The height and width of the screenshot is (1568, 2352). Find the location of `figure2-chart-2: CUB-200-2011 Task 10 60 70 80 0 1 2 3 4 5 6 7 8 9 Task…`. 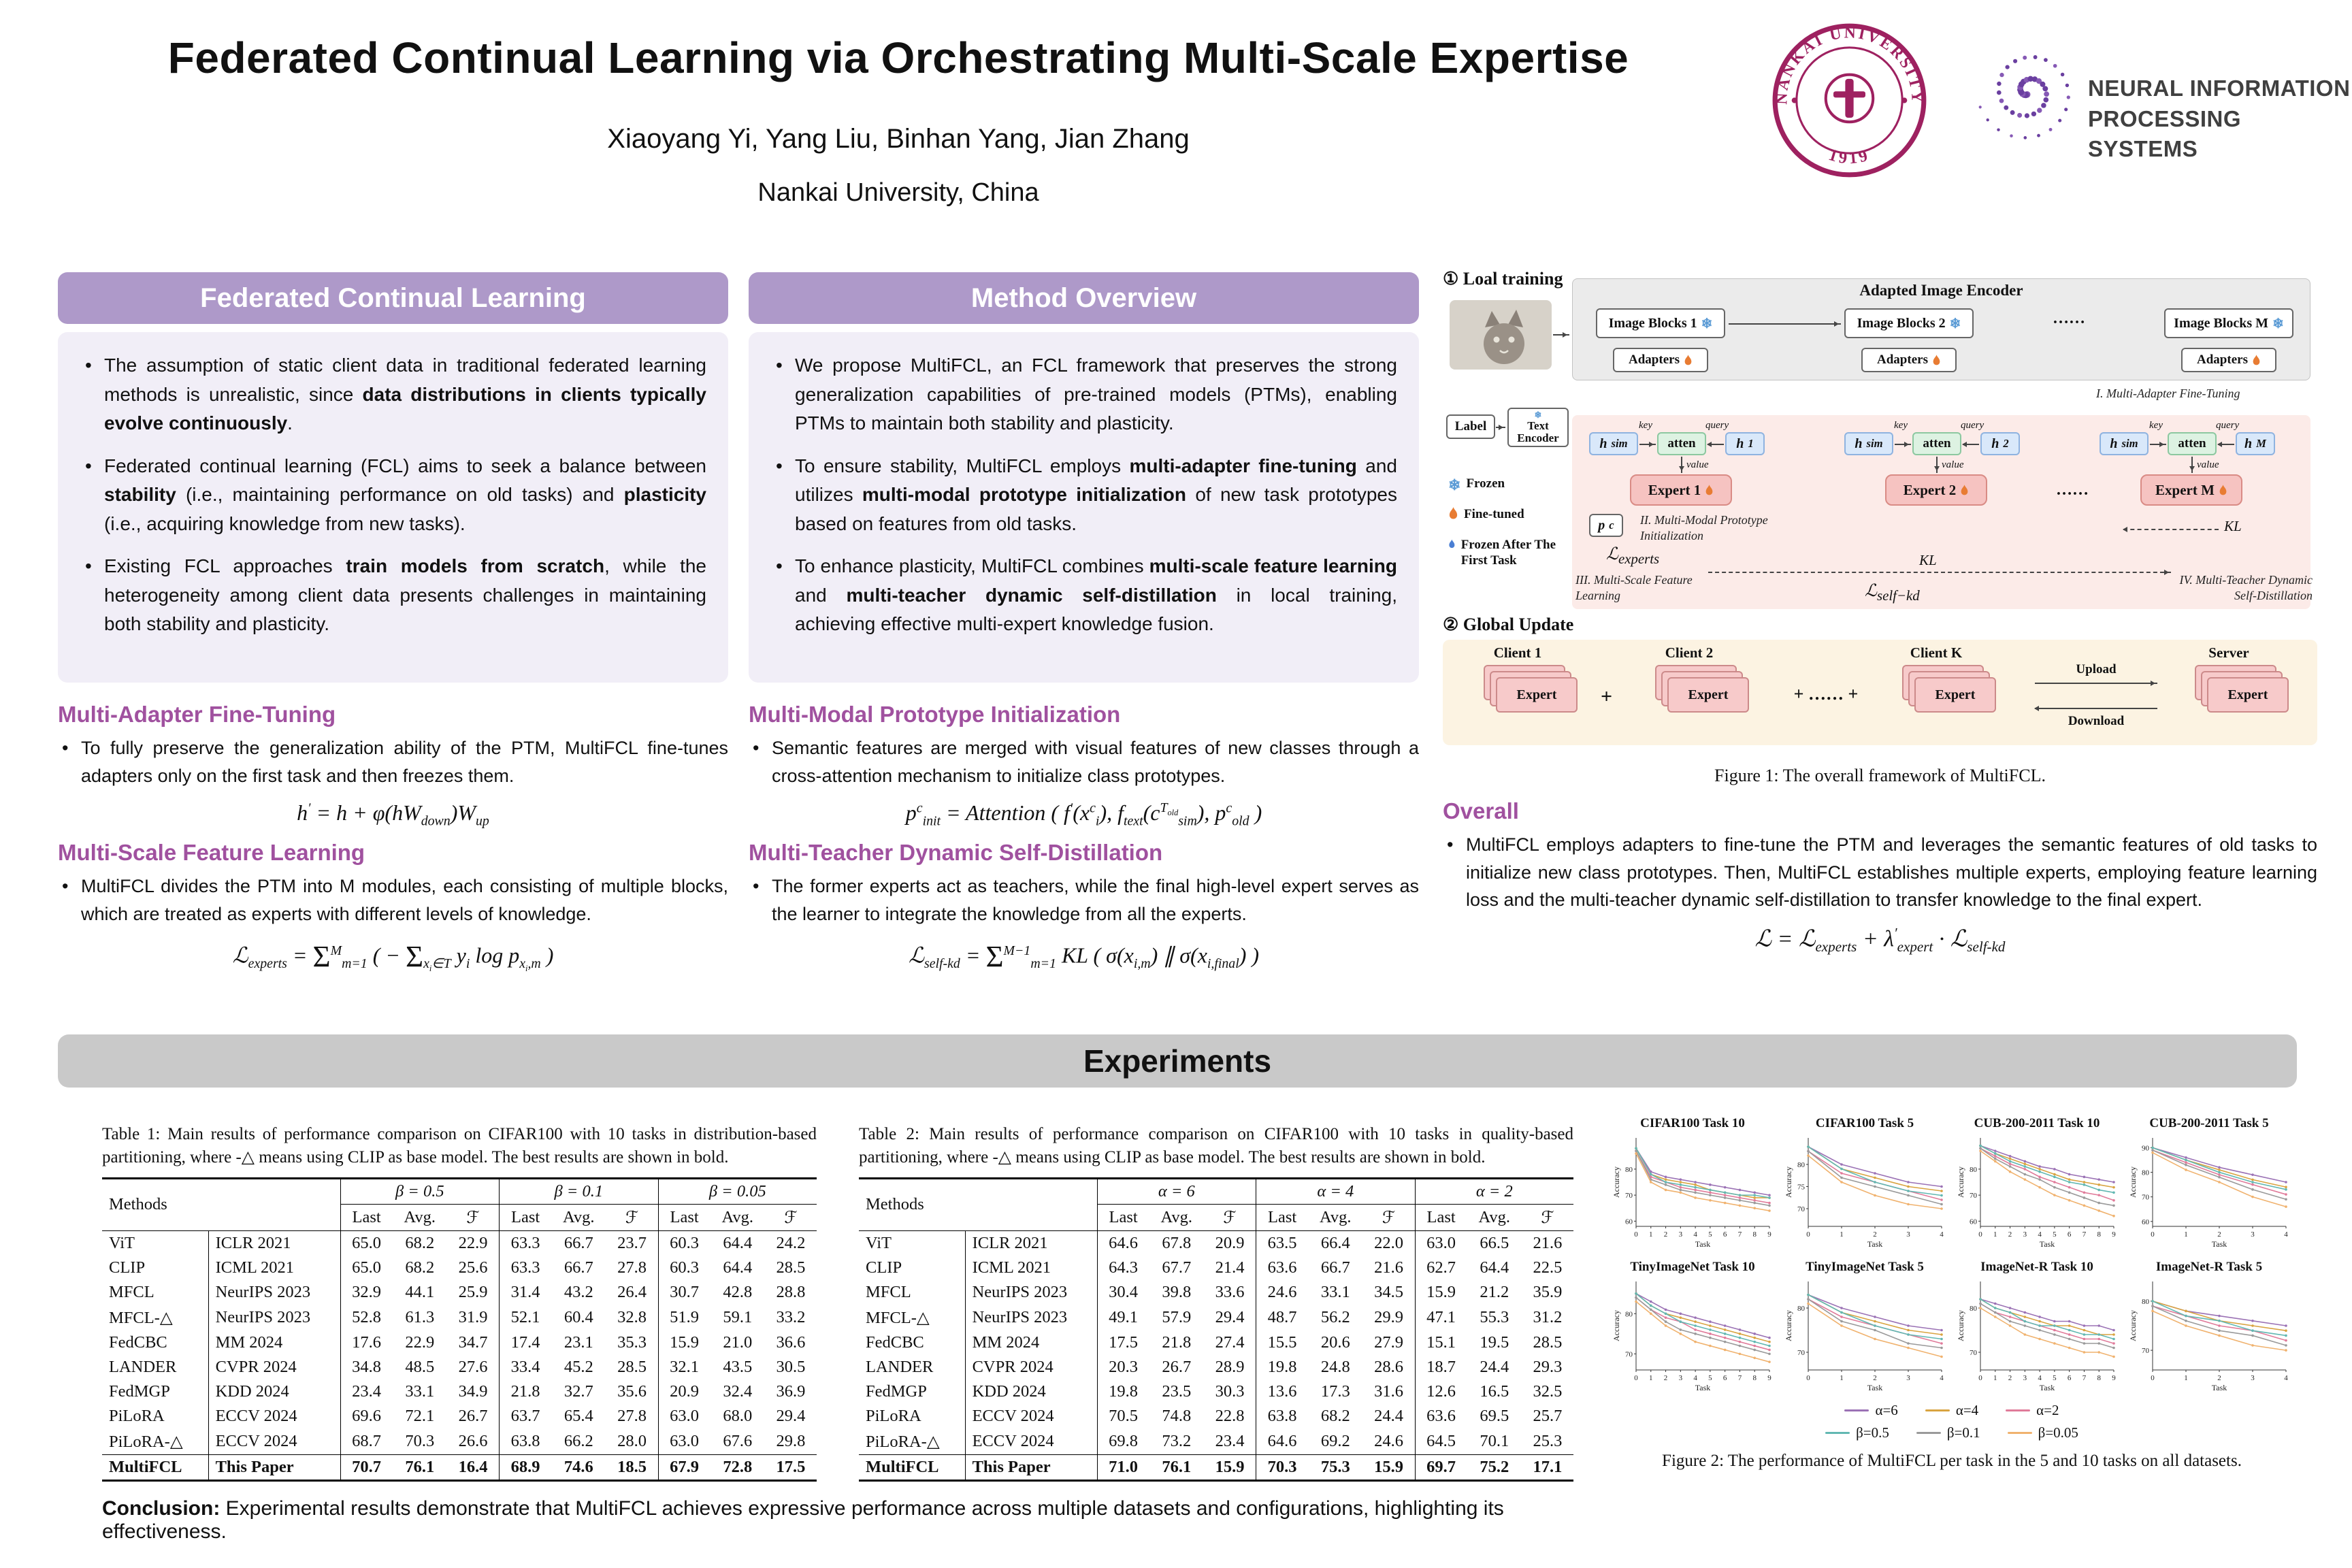

figure2-chart-2: CUB-200-2011 Task 10 60 70 80 0 1 2 3 4 5 6 7 8 9 Task… is located at coordinates (2037, 1185).